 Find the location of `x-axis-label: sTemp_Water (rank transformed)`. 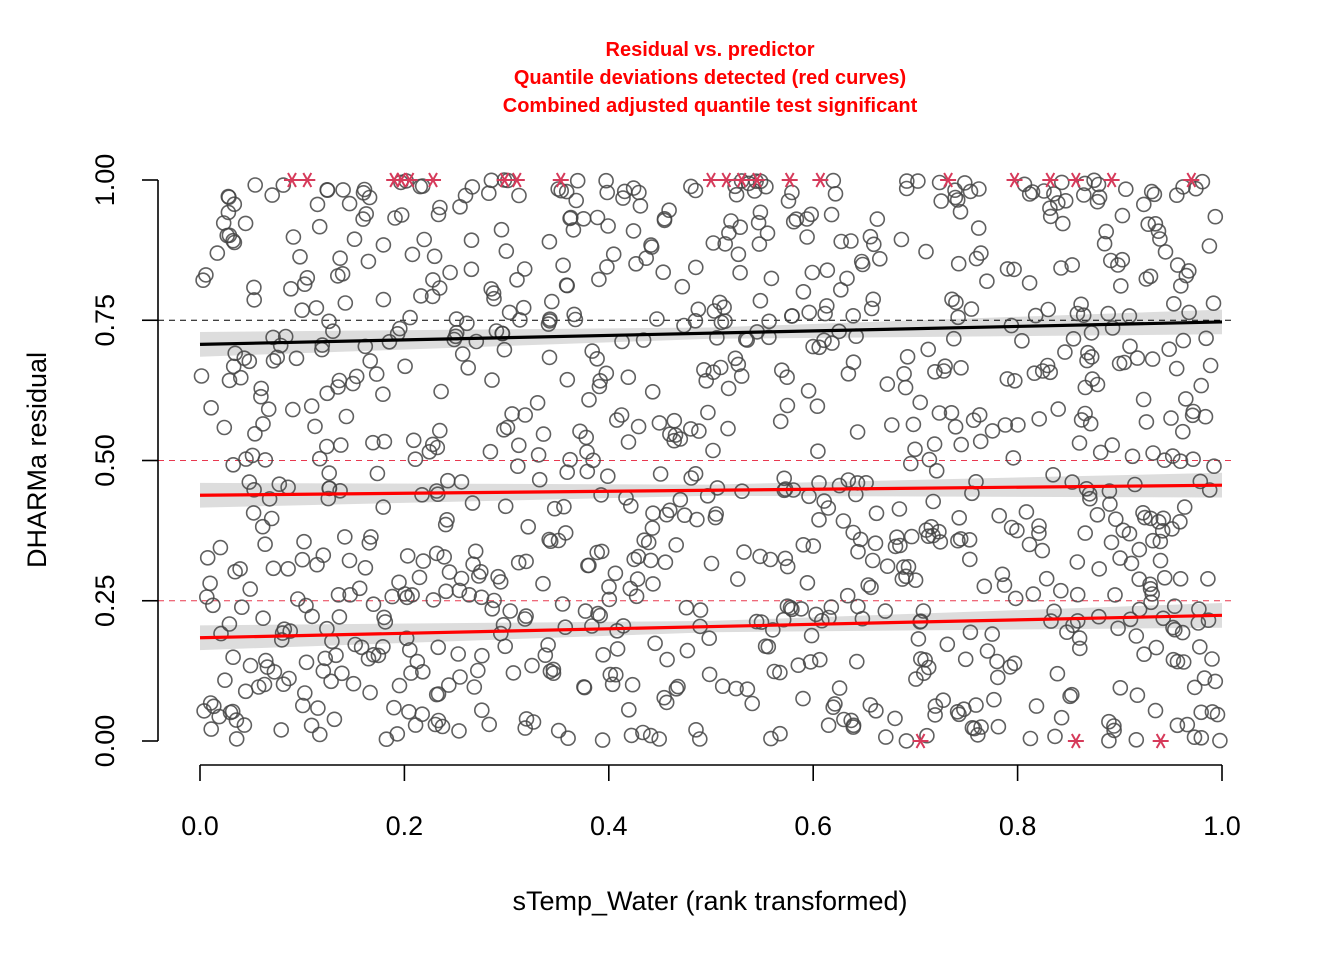

x-axis-label: sTemp_Water (rank transformed) is located at coordinates (709, 901).